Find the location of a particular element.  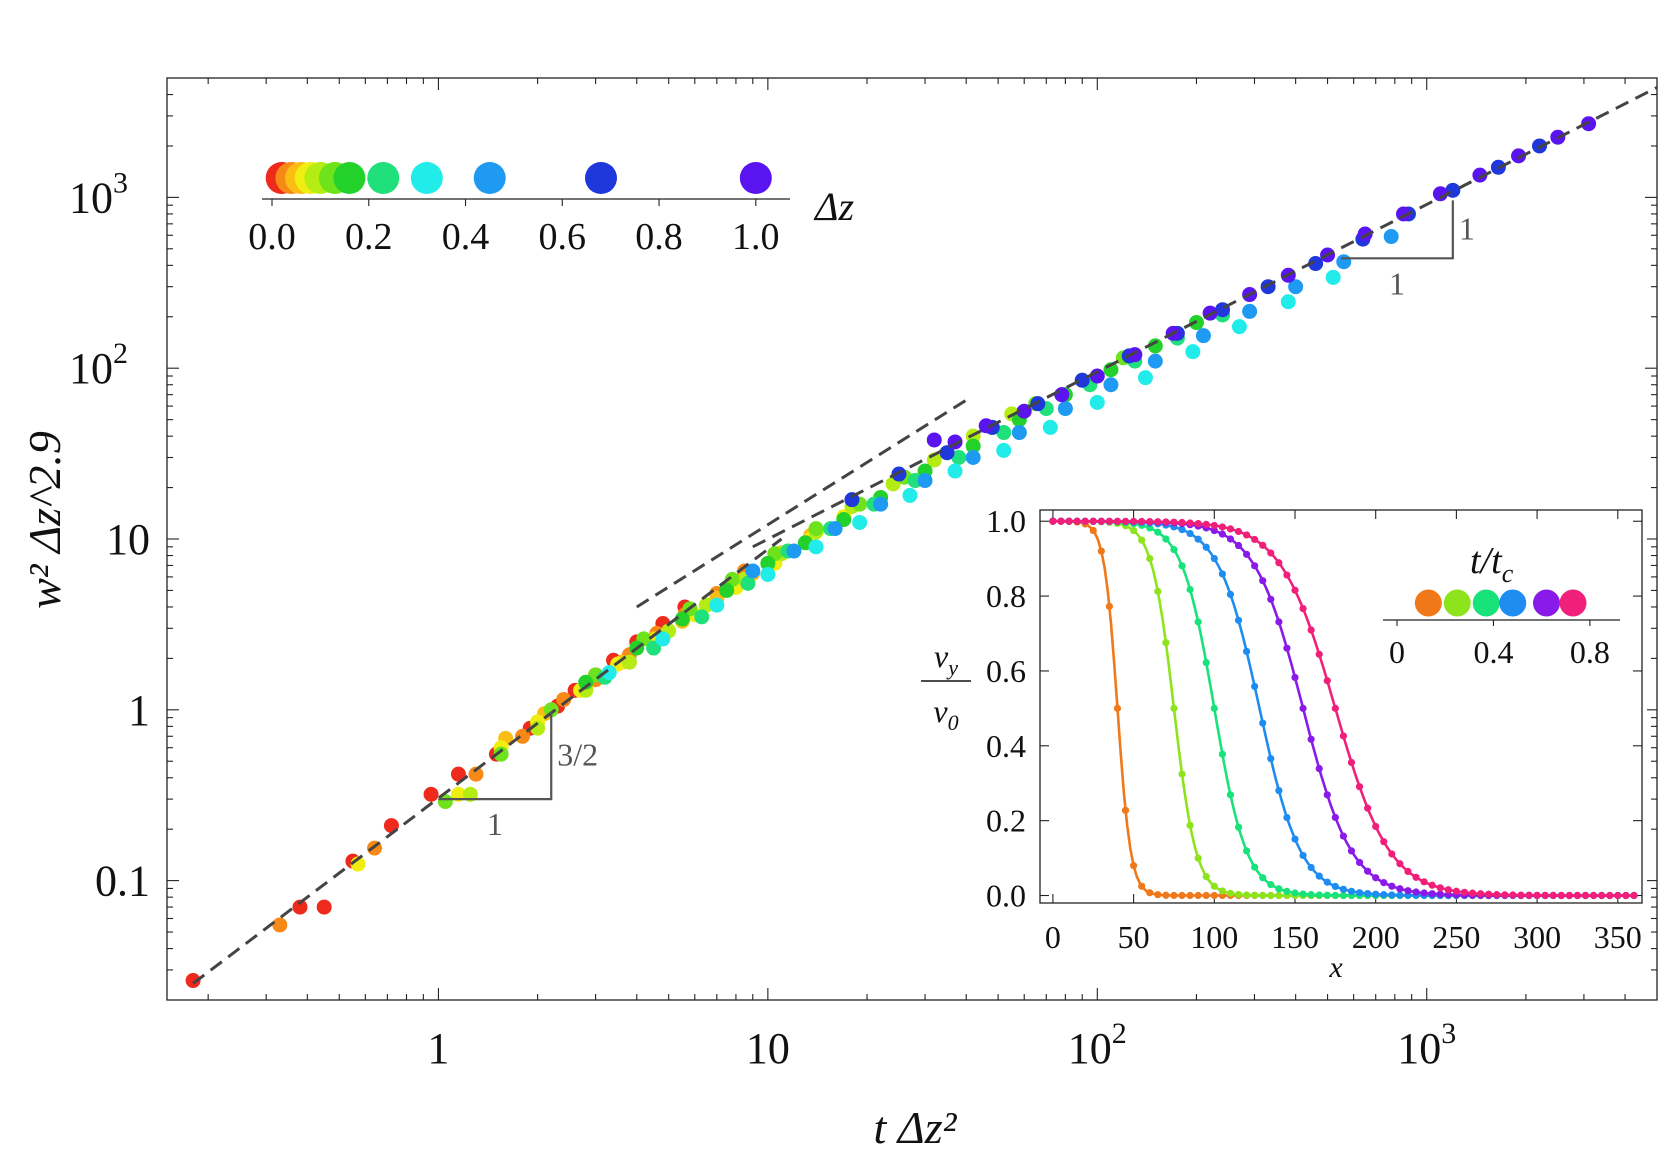

dz-legend: Δz 0.0 0.2 0.4 0.6 0.8 1.0 is located at coordinates (551, 210).